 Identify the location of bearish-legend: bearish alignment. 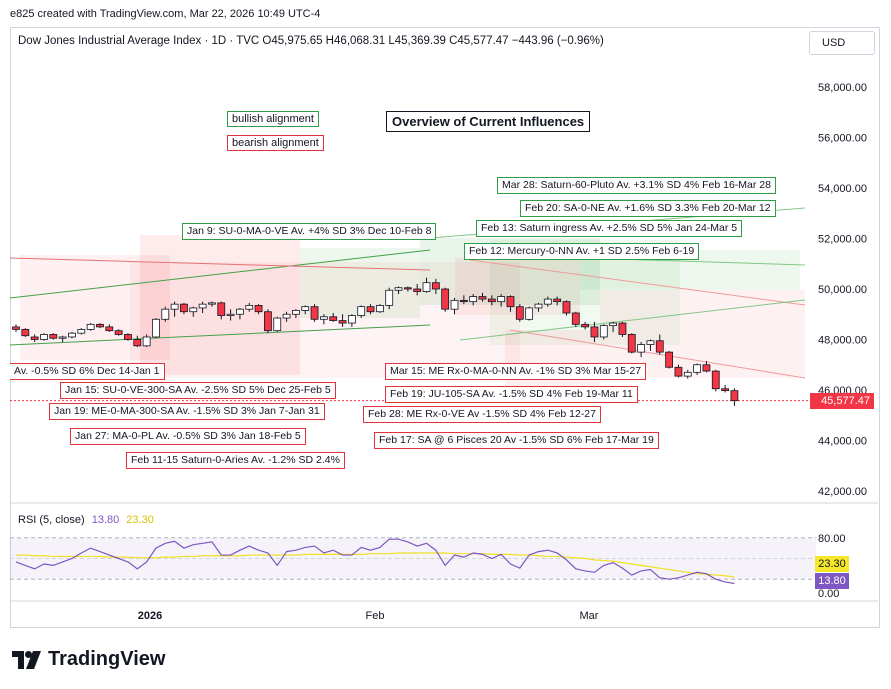
(275, 143).